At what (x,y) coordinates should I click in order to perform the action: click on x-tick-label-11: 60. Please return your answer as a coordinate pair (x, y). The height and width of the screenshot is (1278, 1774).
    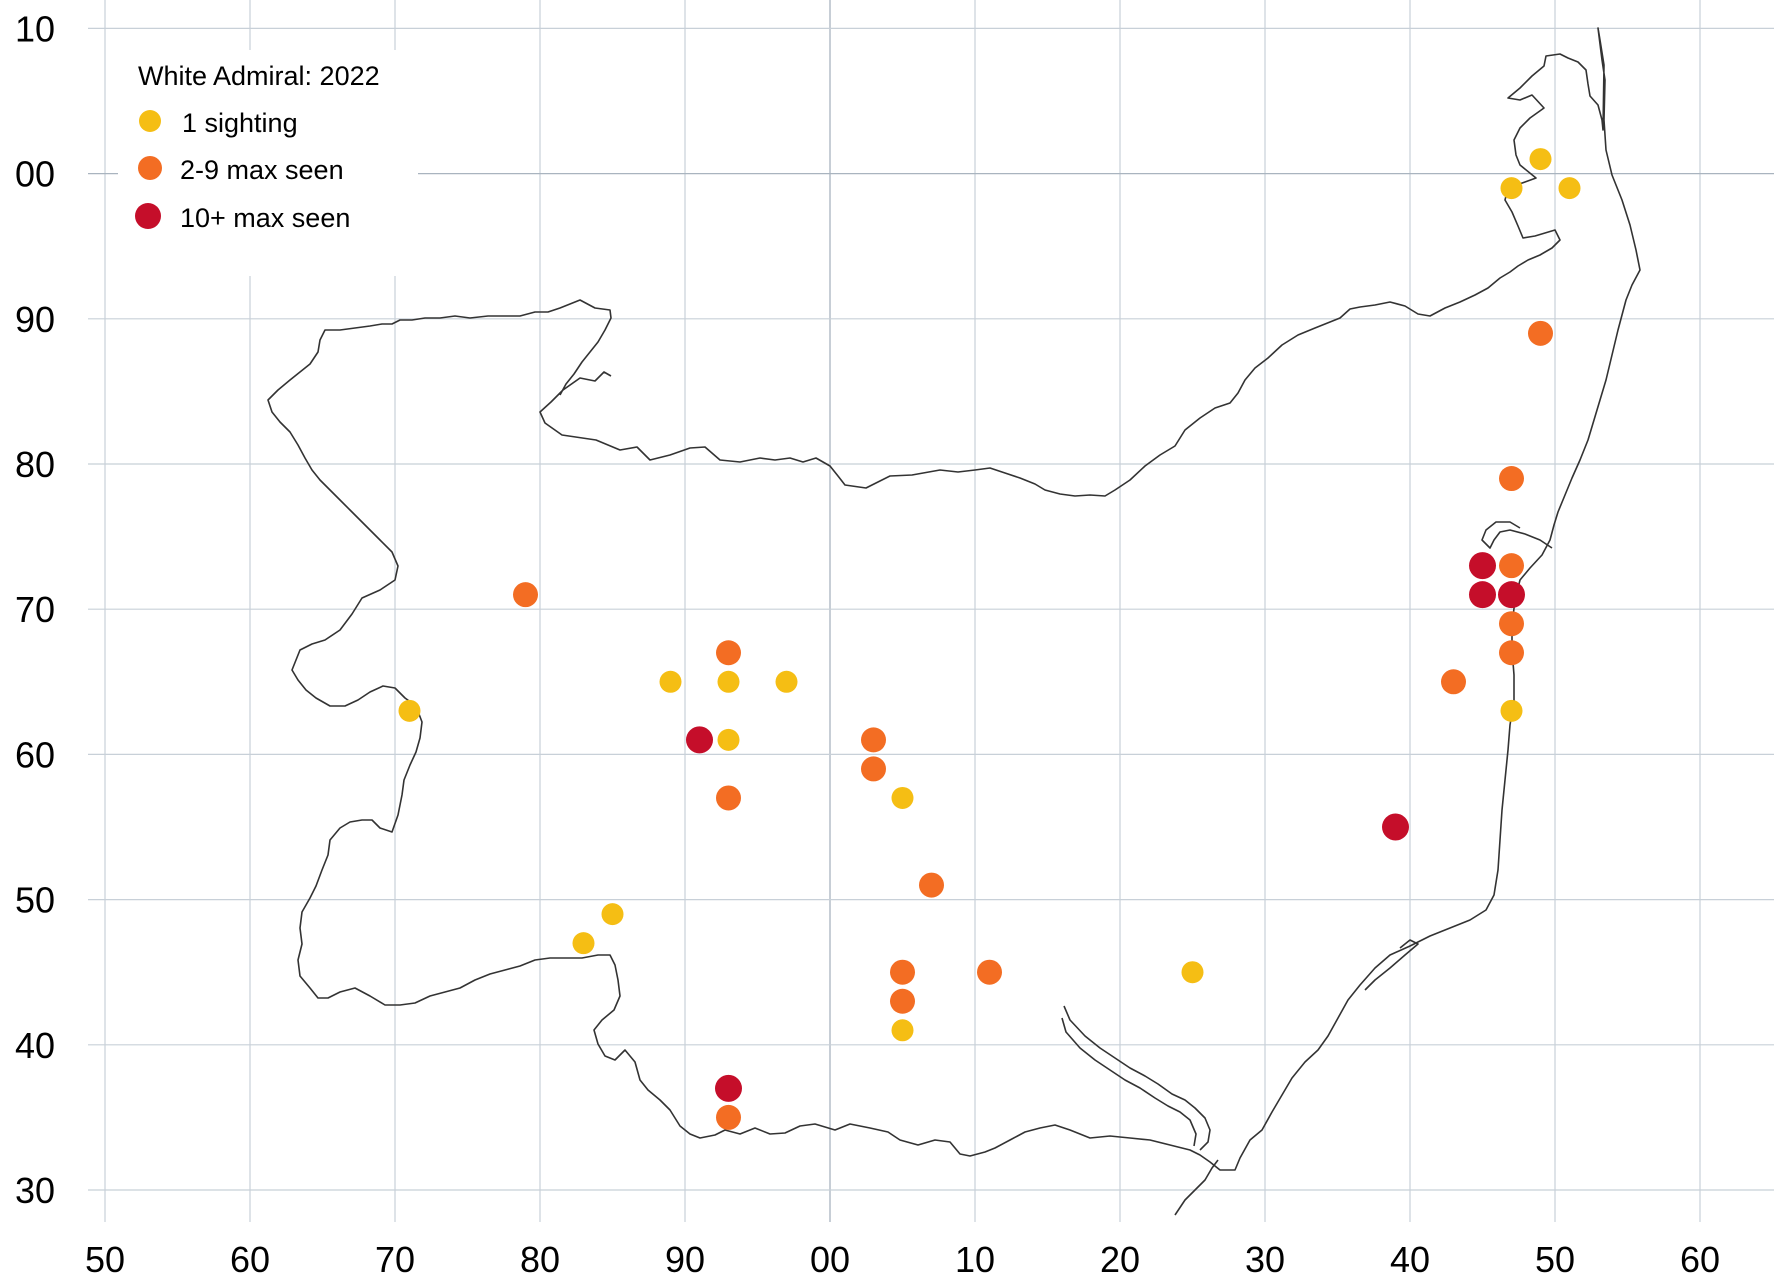
    Looking at the image, I should click on (1700, 1258).